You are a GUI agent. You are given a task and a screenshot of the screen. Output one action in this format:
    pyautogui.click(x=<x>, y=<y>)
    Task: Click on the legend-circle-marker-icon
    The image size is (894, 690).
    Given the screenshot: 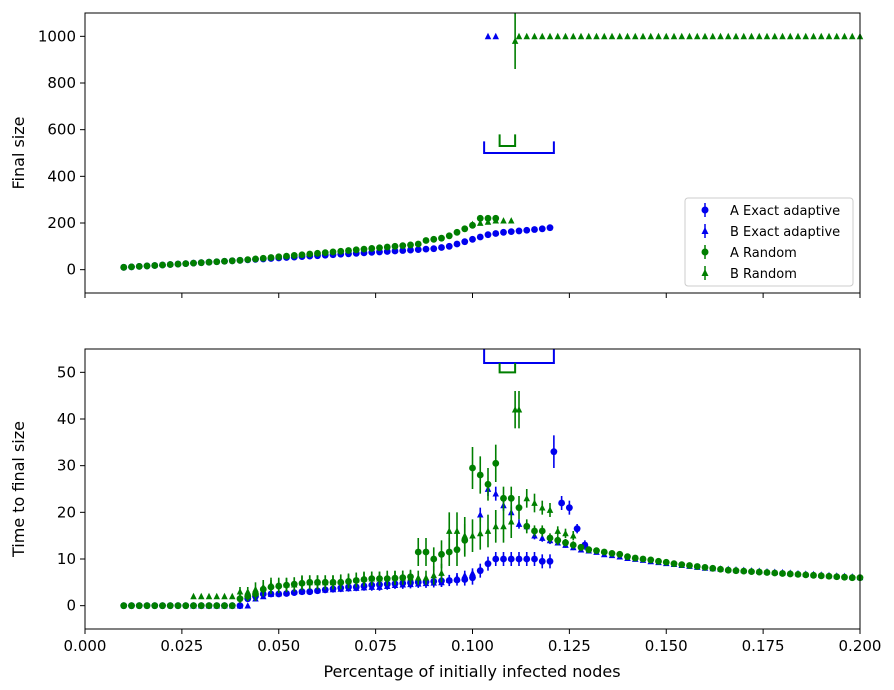 What is the action you would take?
    pyautogui.click(x=705, y=210)
    